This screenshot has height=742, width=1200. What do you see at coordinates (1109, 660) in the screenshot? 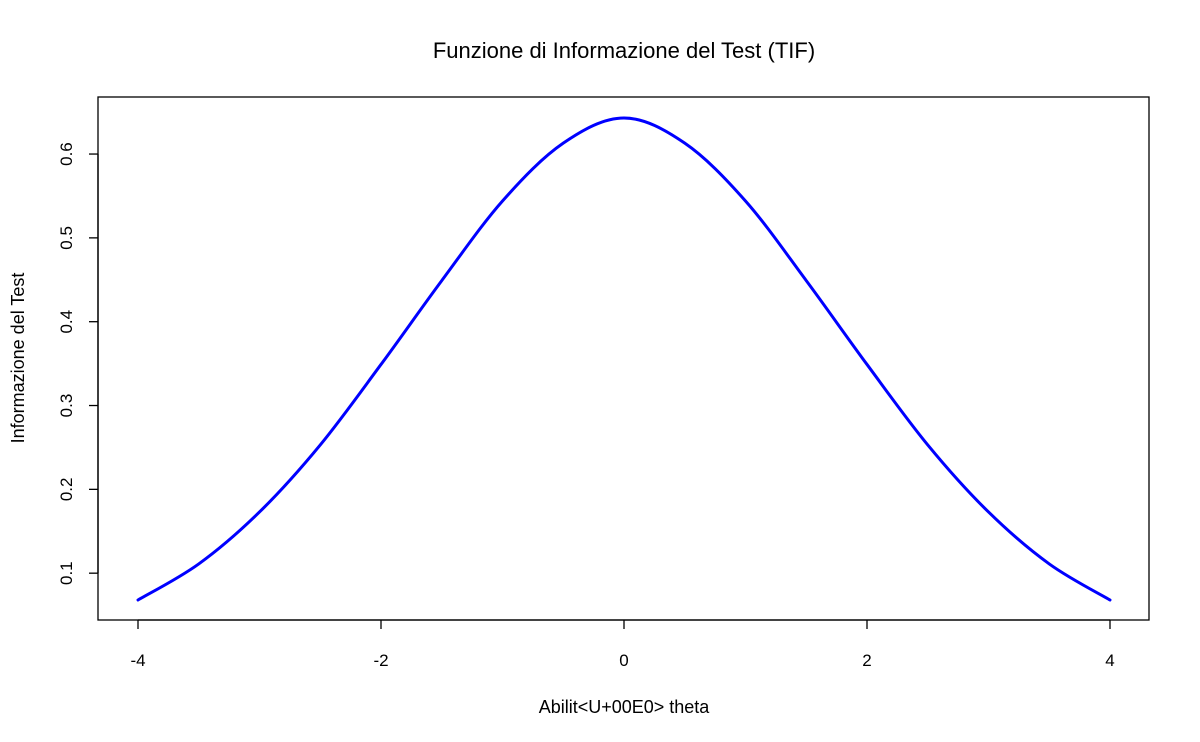
I see `x-tick-label: 4` at bounding box center [1109, 660].